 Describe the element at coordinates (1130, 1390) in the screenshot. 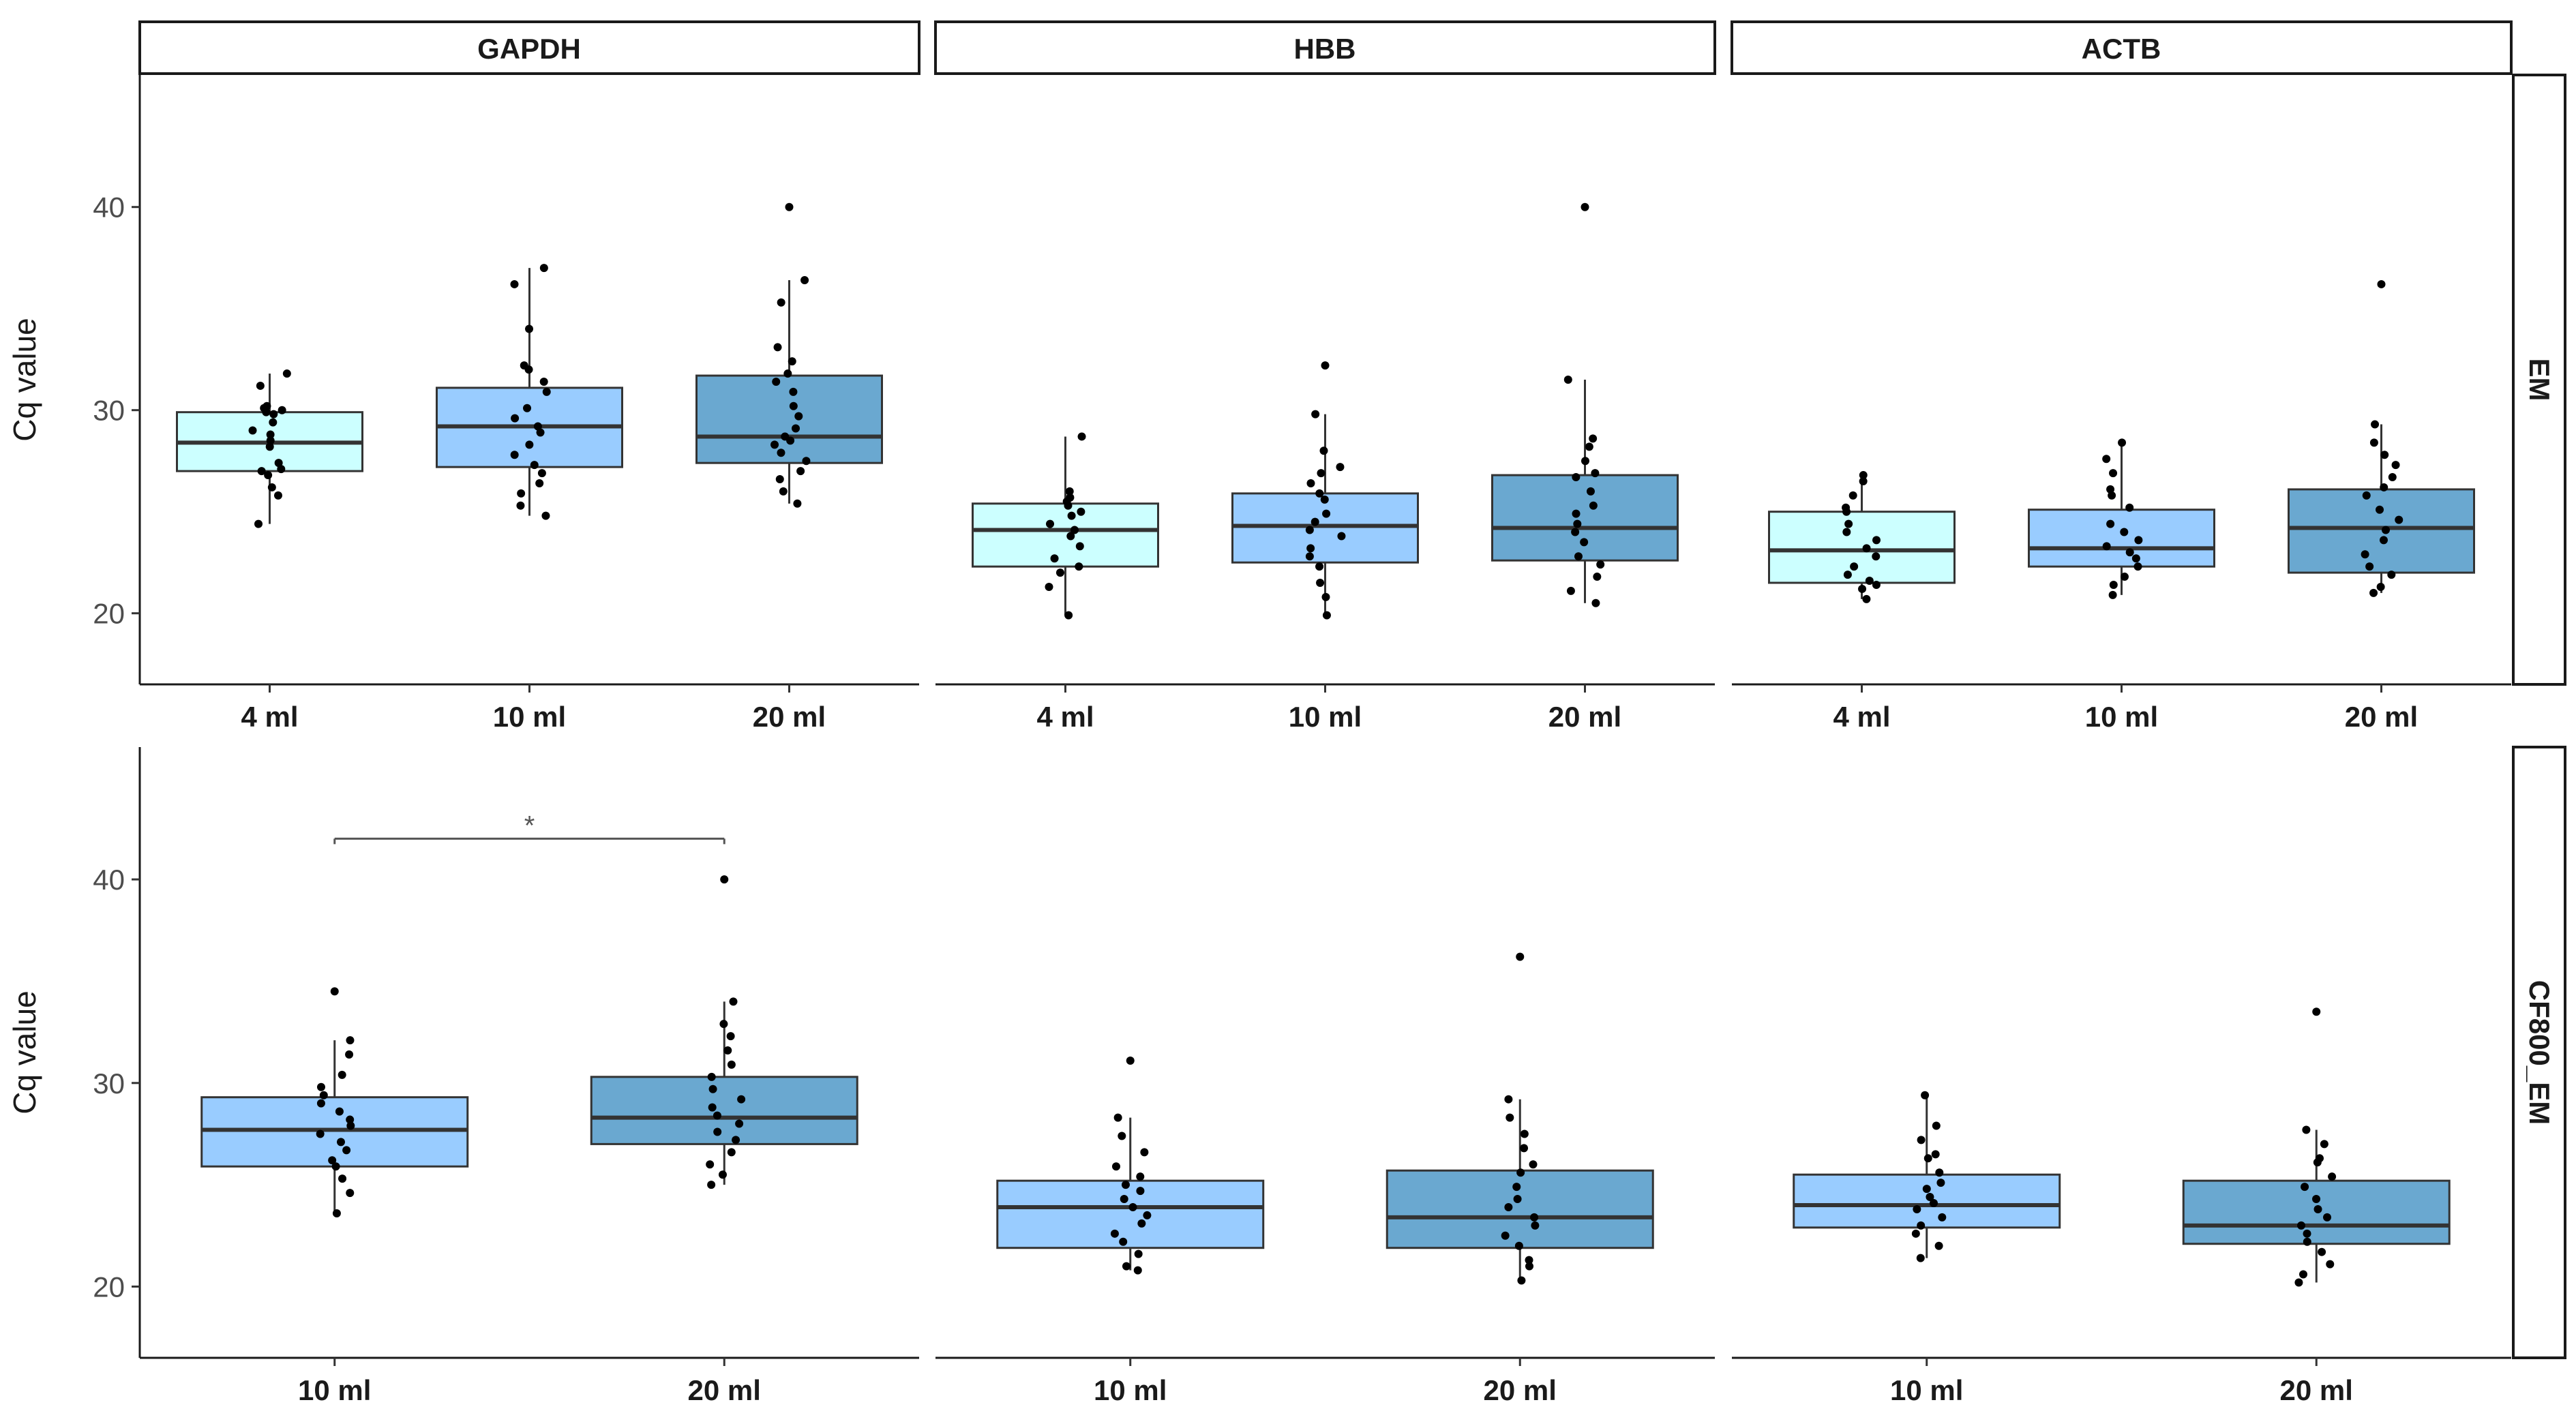

I see `panel-cf800-em-hbb-10-ml-x-label: 10 ml` at that location.